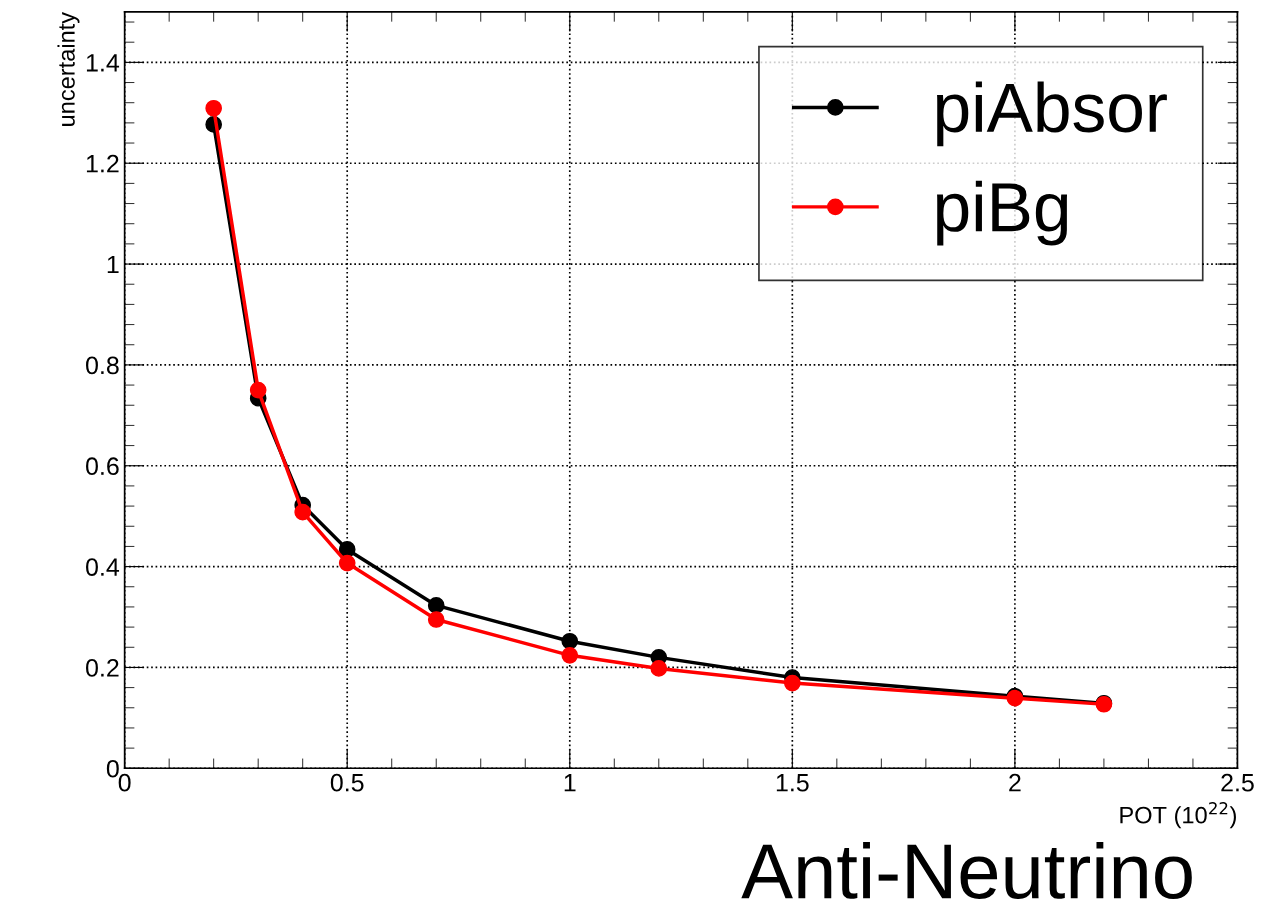  What do you see at coordinates (68, 68) in the screenshot?
I see `y-axis-title: uncertainty` at bounding box center [68, 68].